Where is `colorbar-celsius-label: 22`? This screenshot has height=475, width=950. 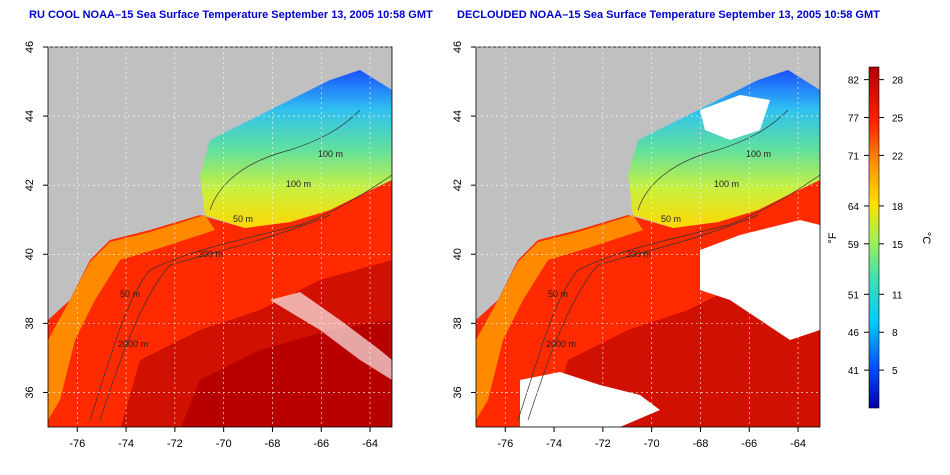 colorbar-celsius-label: 22 is located at coordinates (898, 156).